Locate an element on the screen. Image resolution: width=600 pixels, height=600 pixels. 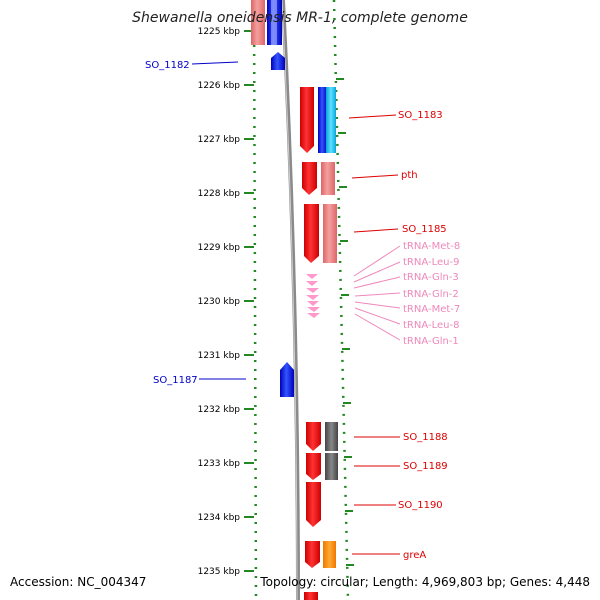
kbp-tick: 1230 kbp is located at coordinates (226, 302).